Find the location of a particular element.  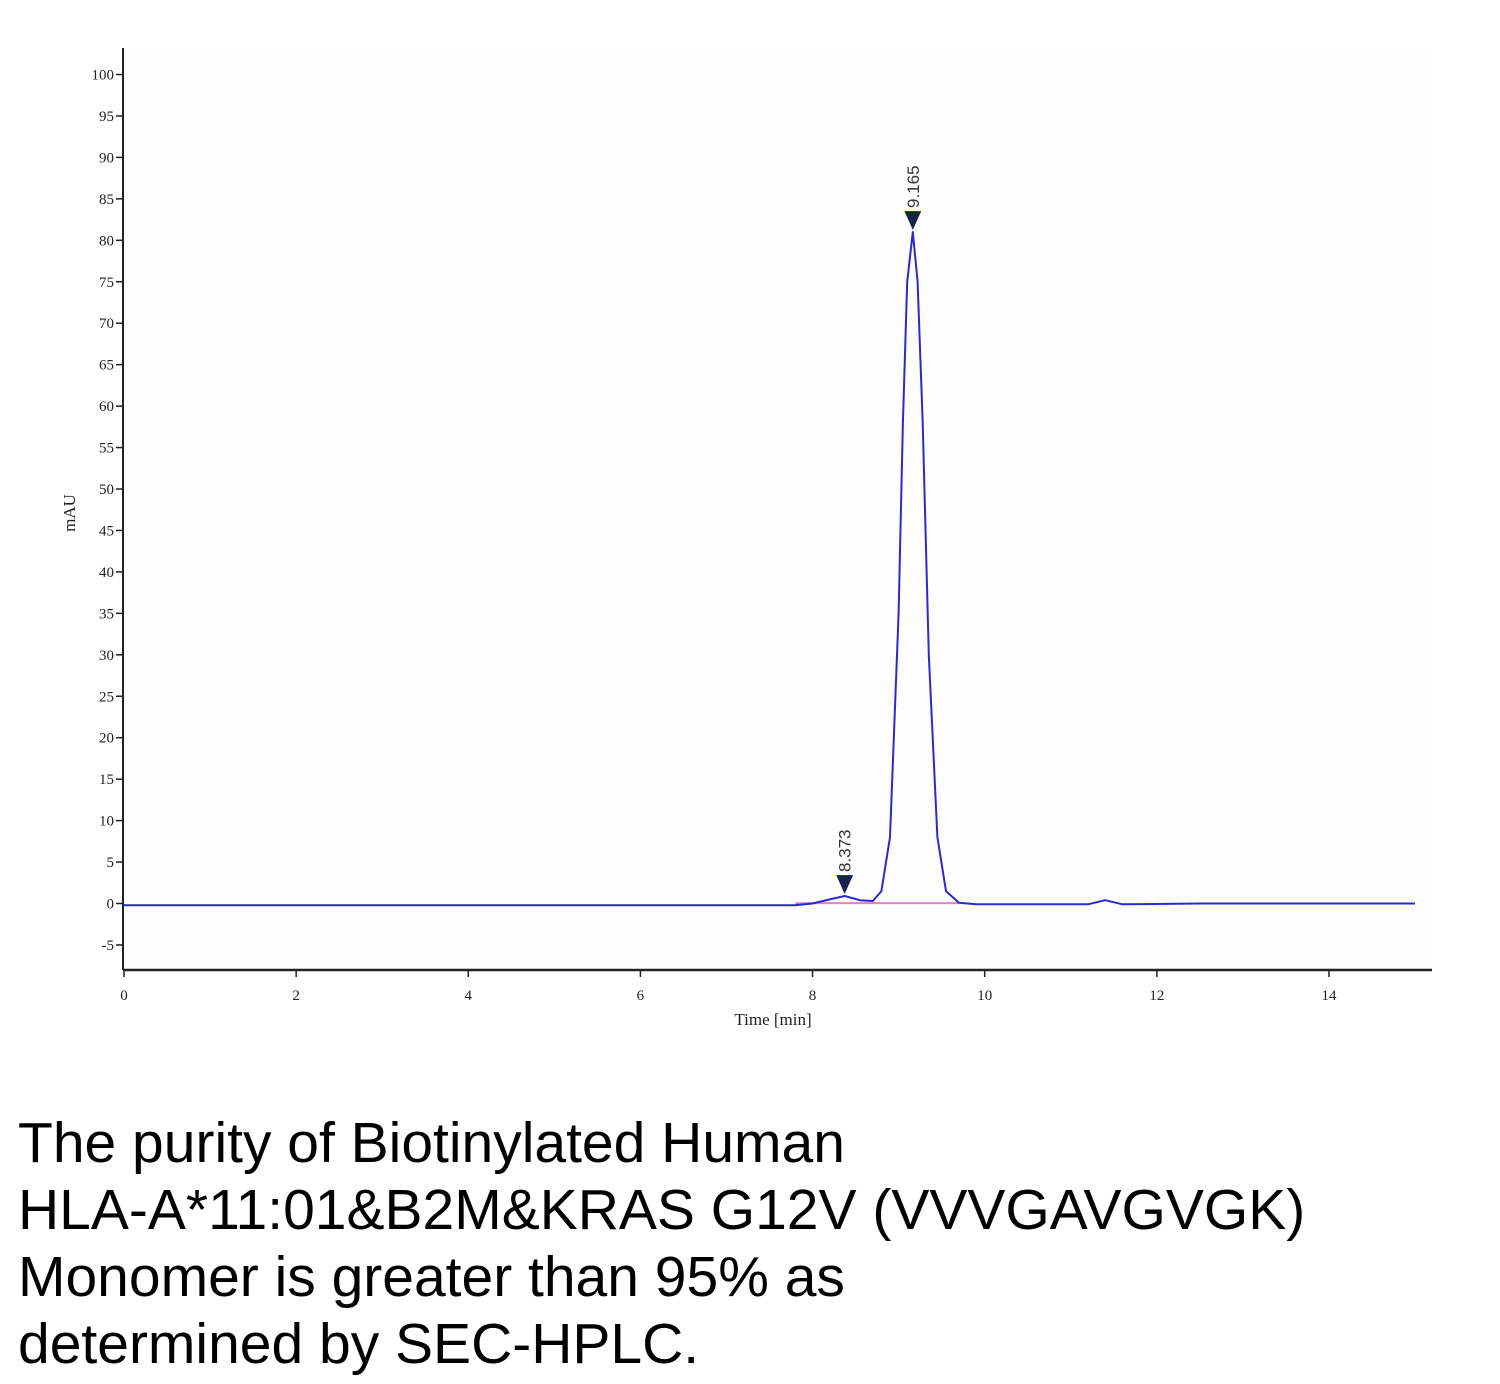

y-tick-label: 70 is located at coordinates (106, 324).